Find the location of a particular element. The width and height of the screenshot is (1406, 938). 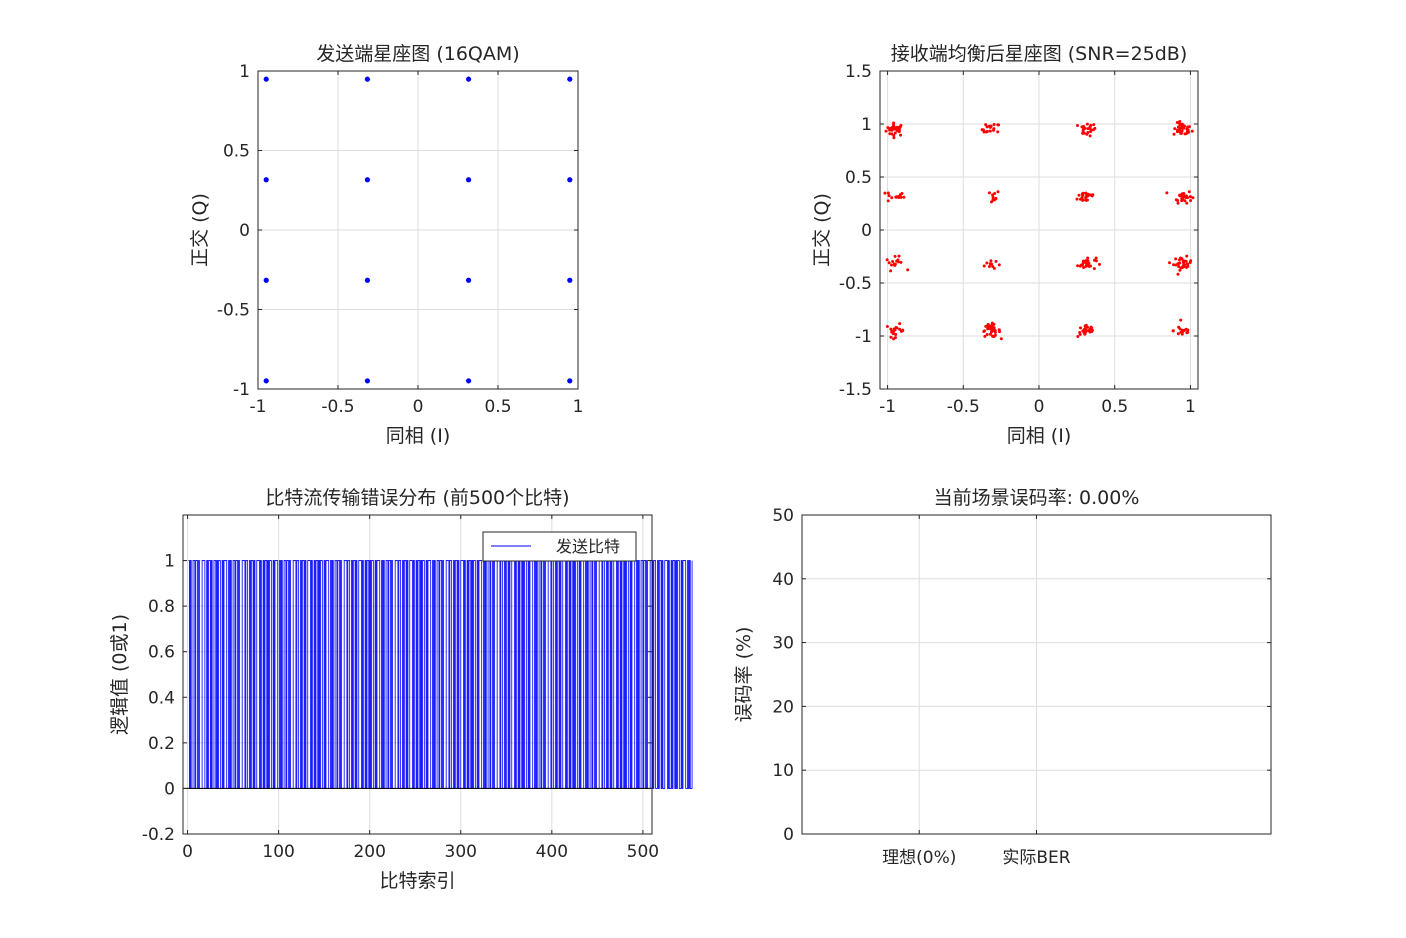

chart-title: 比特流传输错误分布 (前500个比特) is located at coordinates (417, 498).